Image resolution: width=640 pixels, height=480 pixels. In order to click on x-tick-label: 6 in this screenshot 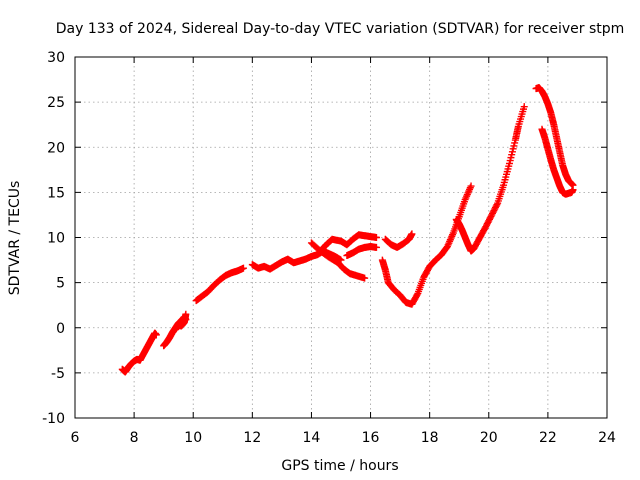, I will do `click(75, 438)`.